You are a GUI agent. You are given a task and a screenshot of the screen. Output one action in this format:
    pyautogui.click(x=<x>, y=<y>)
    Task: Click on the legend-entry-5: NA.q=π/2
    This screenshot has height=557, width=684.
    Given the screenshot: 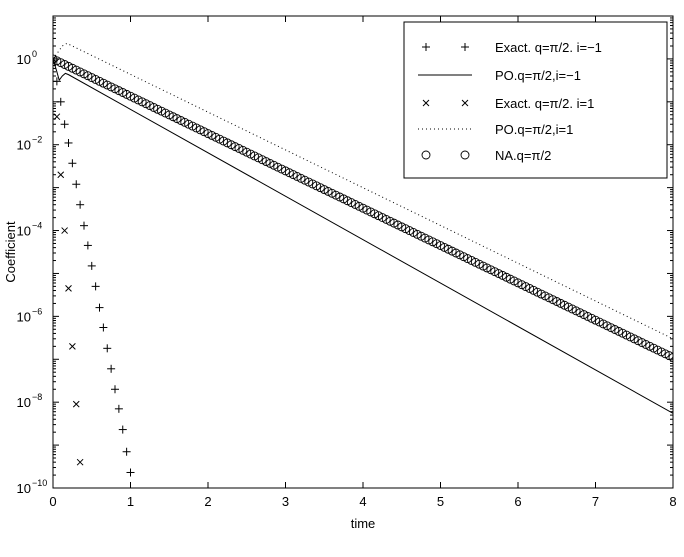 What is the action you would take?
    pyautogui.click(x=486, y=155)
    